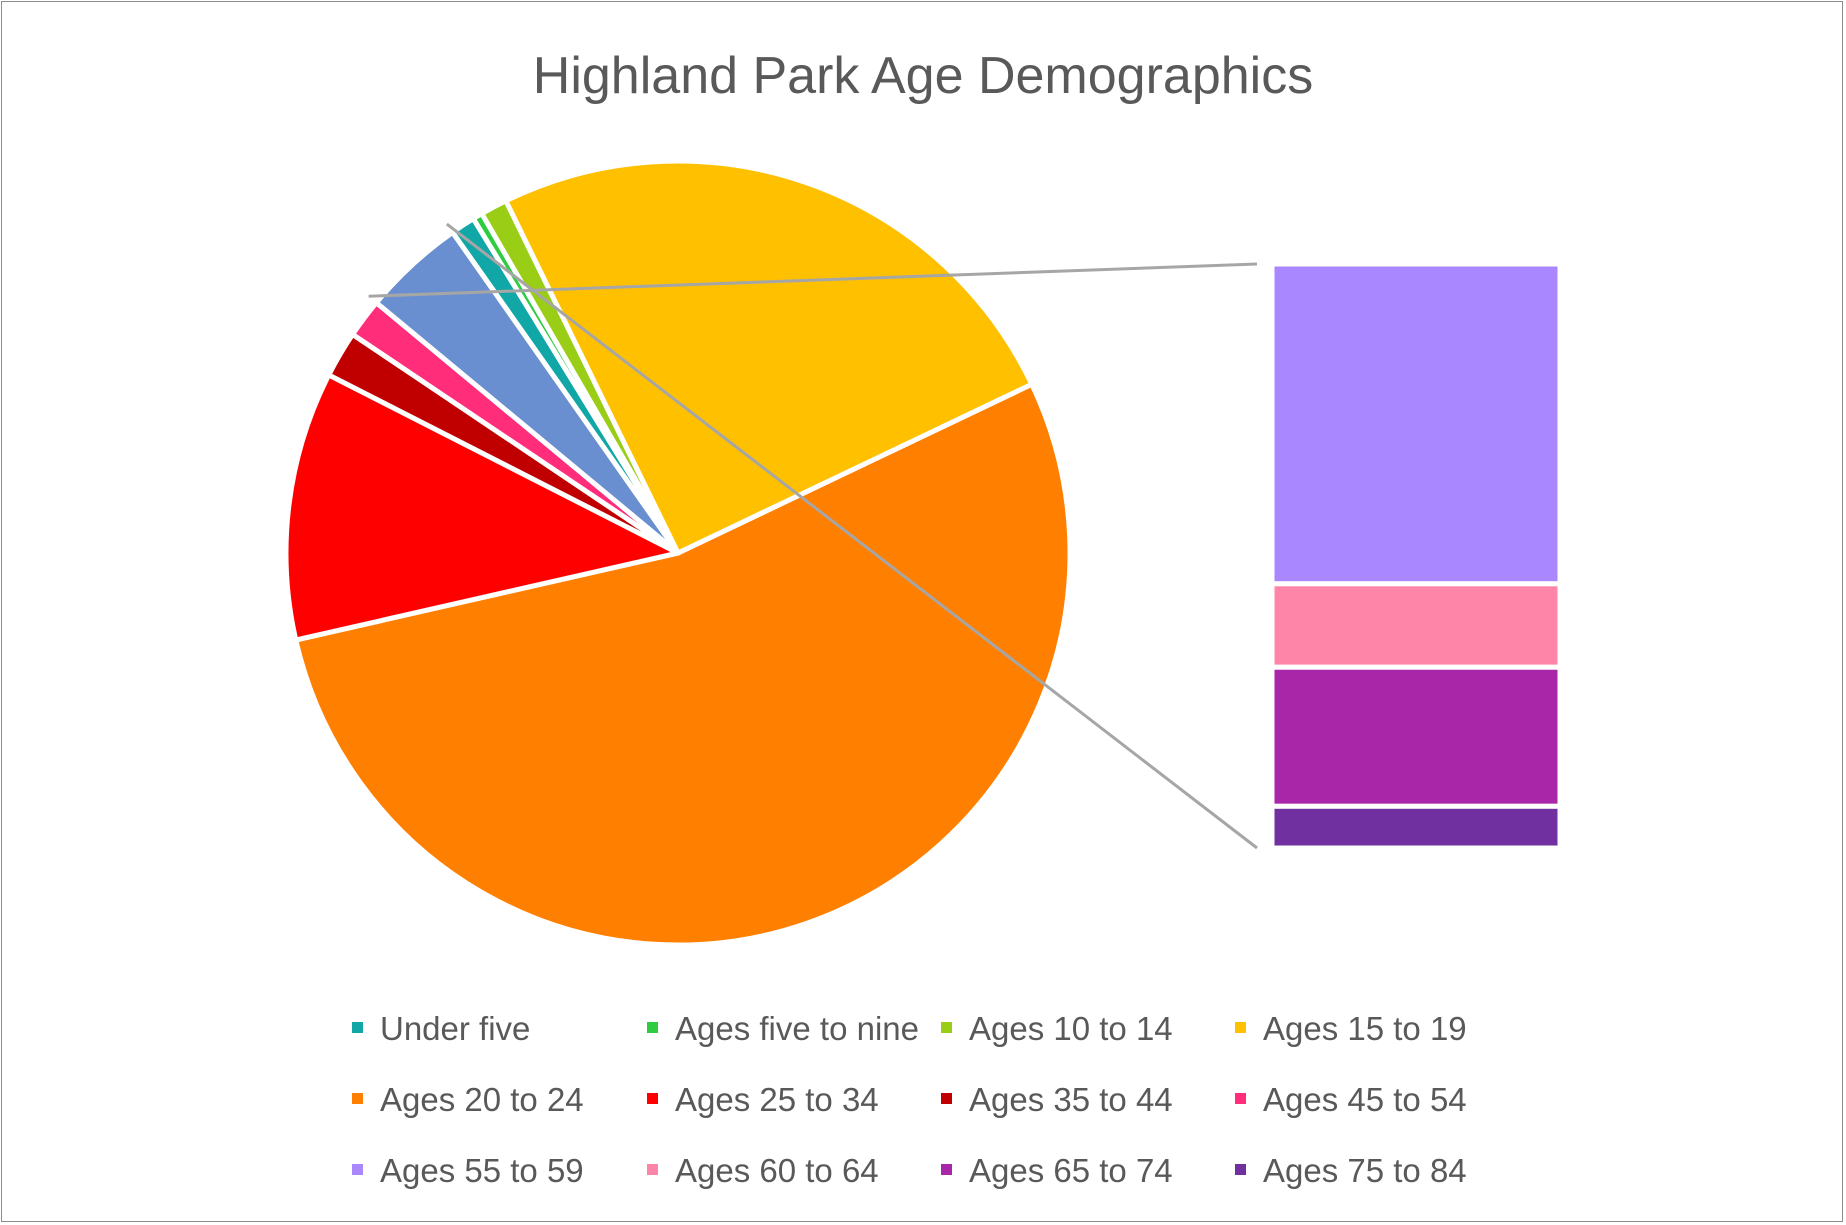 The height and width of the screenshot is (1225, 1846). I want to click on chart-title: Highland Park Age Demographics, so click(923, 76).